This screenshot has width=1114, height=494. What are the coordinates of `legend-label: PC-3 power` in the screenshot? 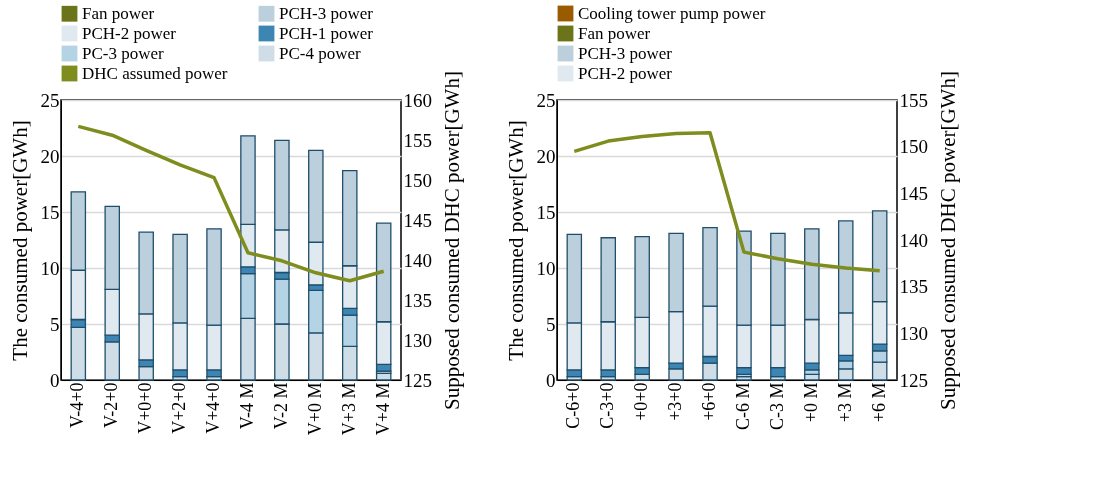 It's located at (123, 53).